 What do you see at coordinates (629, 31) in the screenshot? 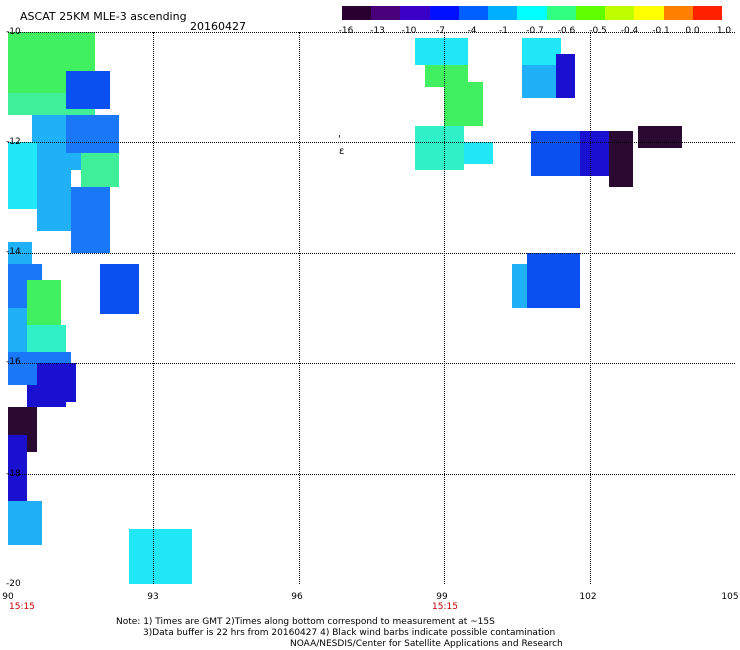
I see `colorbar-label: -0.4` at bounding box center [629, 31].